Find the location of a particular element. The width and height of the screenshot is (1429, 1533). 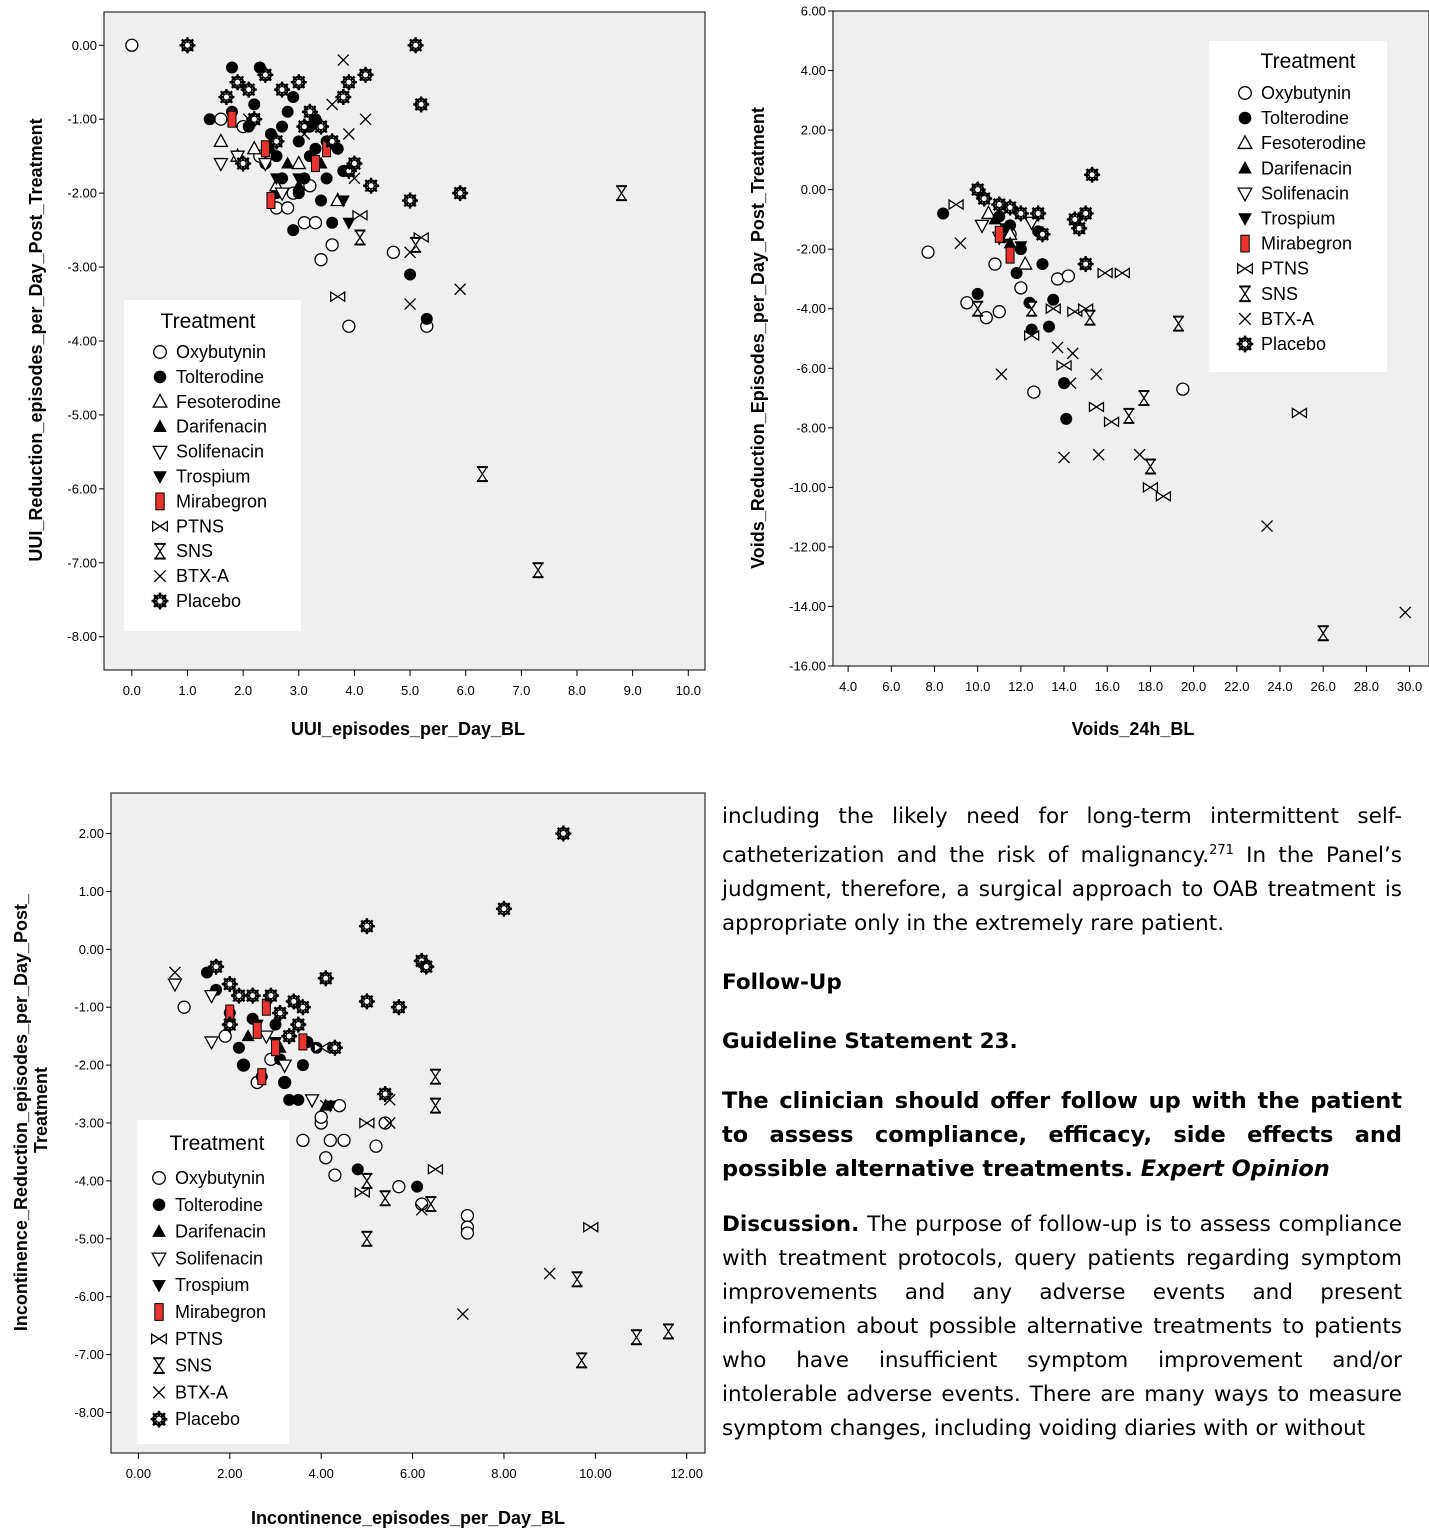

series-btx-a is located at coordinates (1183, 428).